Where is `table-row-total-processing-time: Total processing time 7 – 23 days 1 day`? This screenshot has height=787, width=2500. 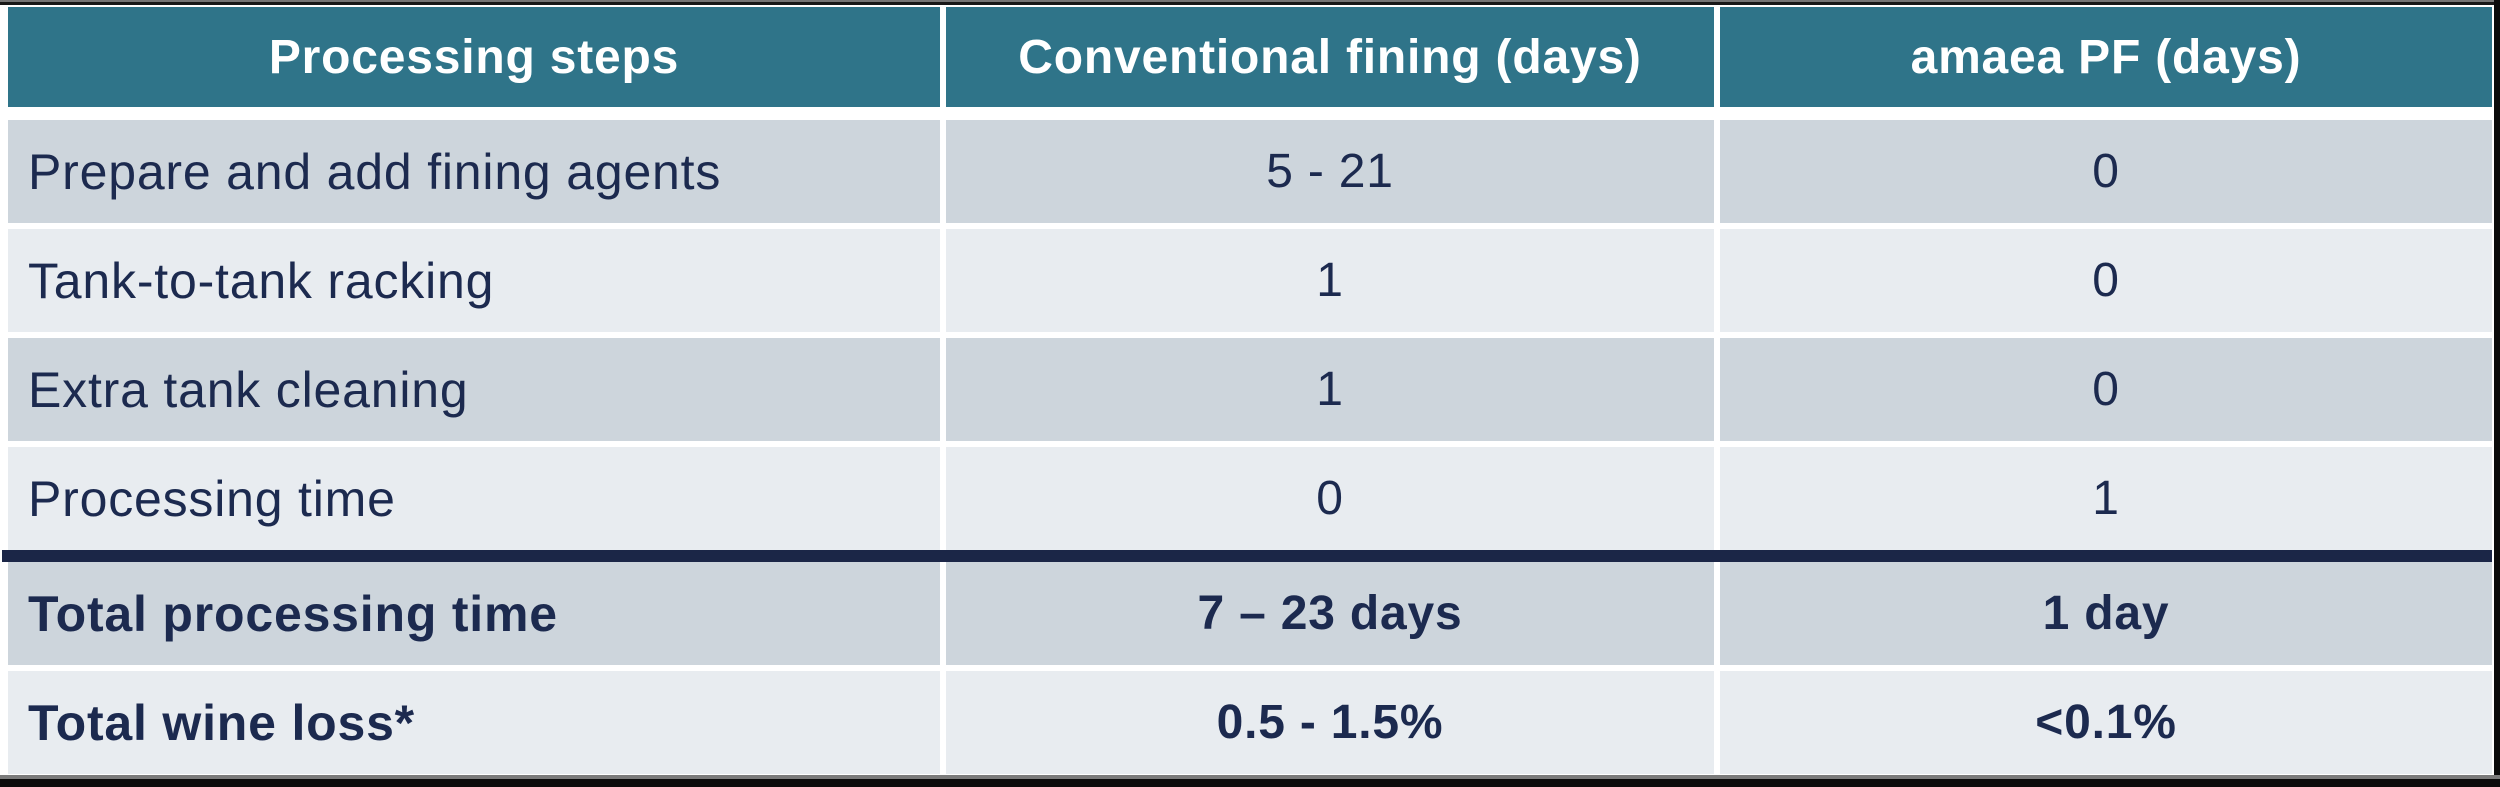 table-row-total-processing-time: Total processing time 7 – 23 days 1 day is located at coordinates (1250, 613).